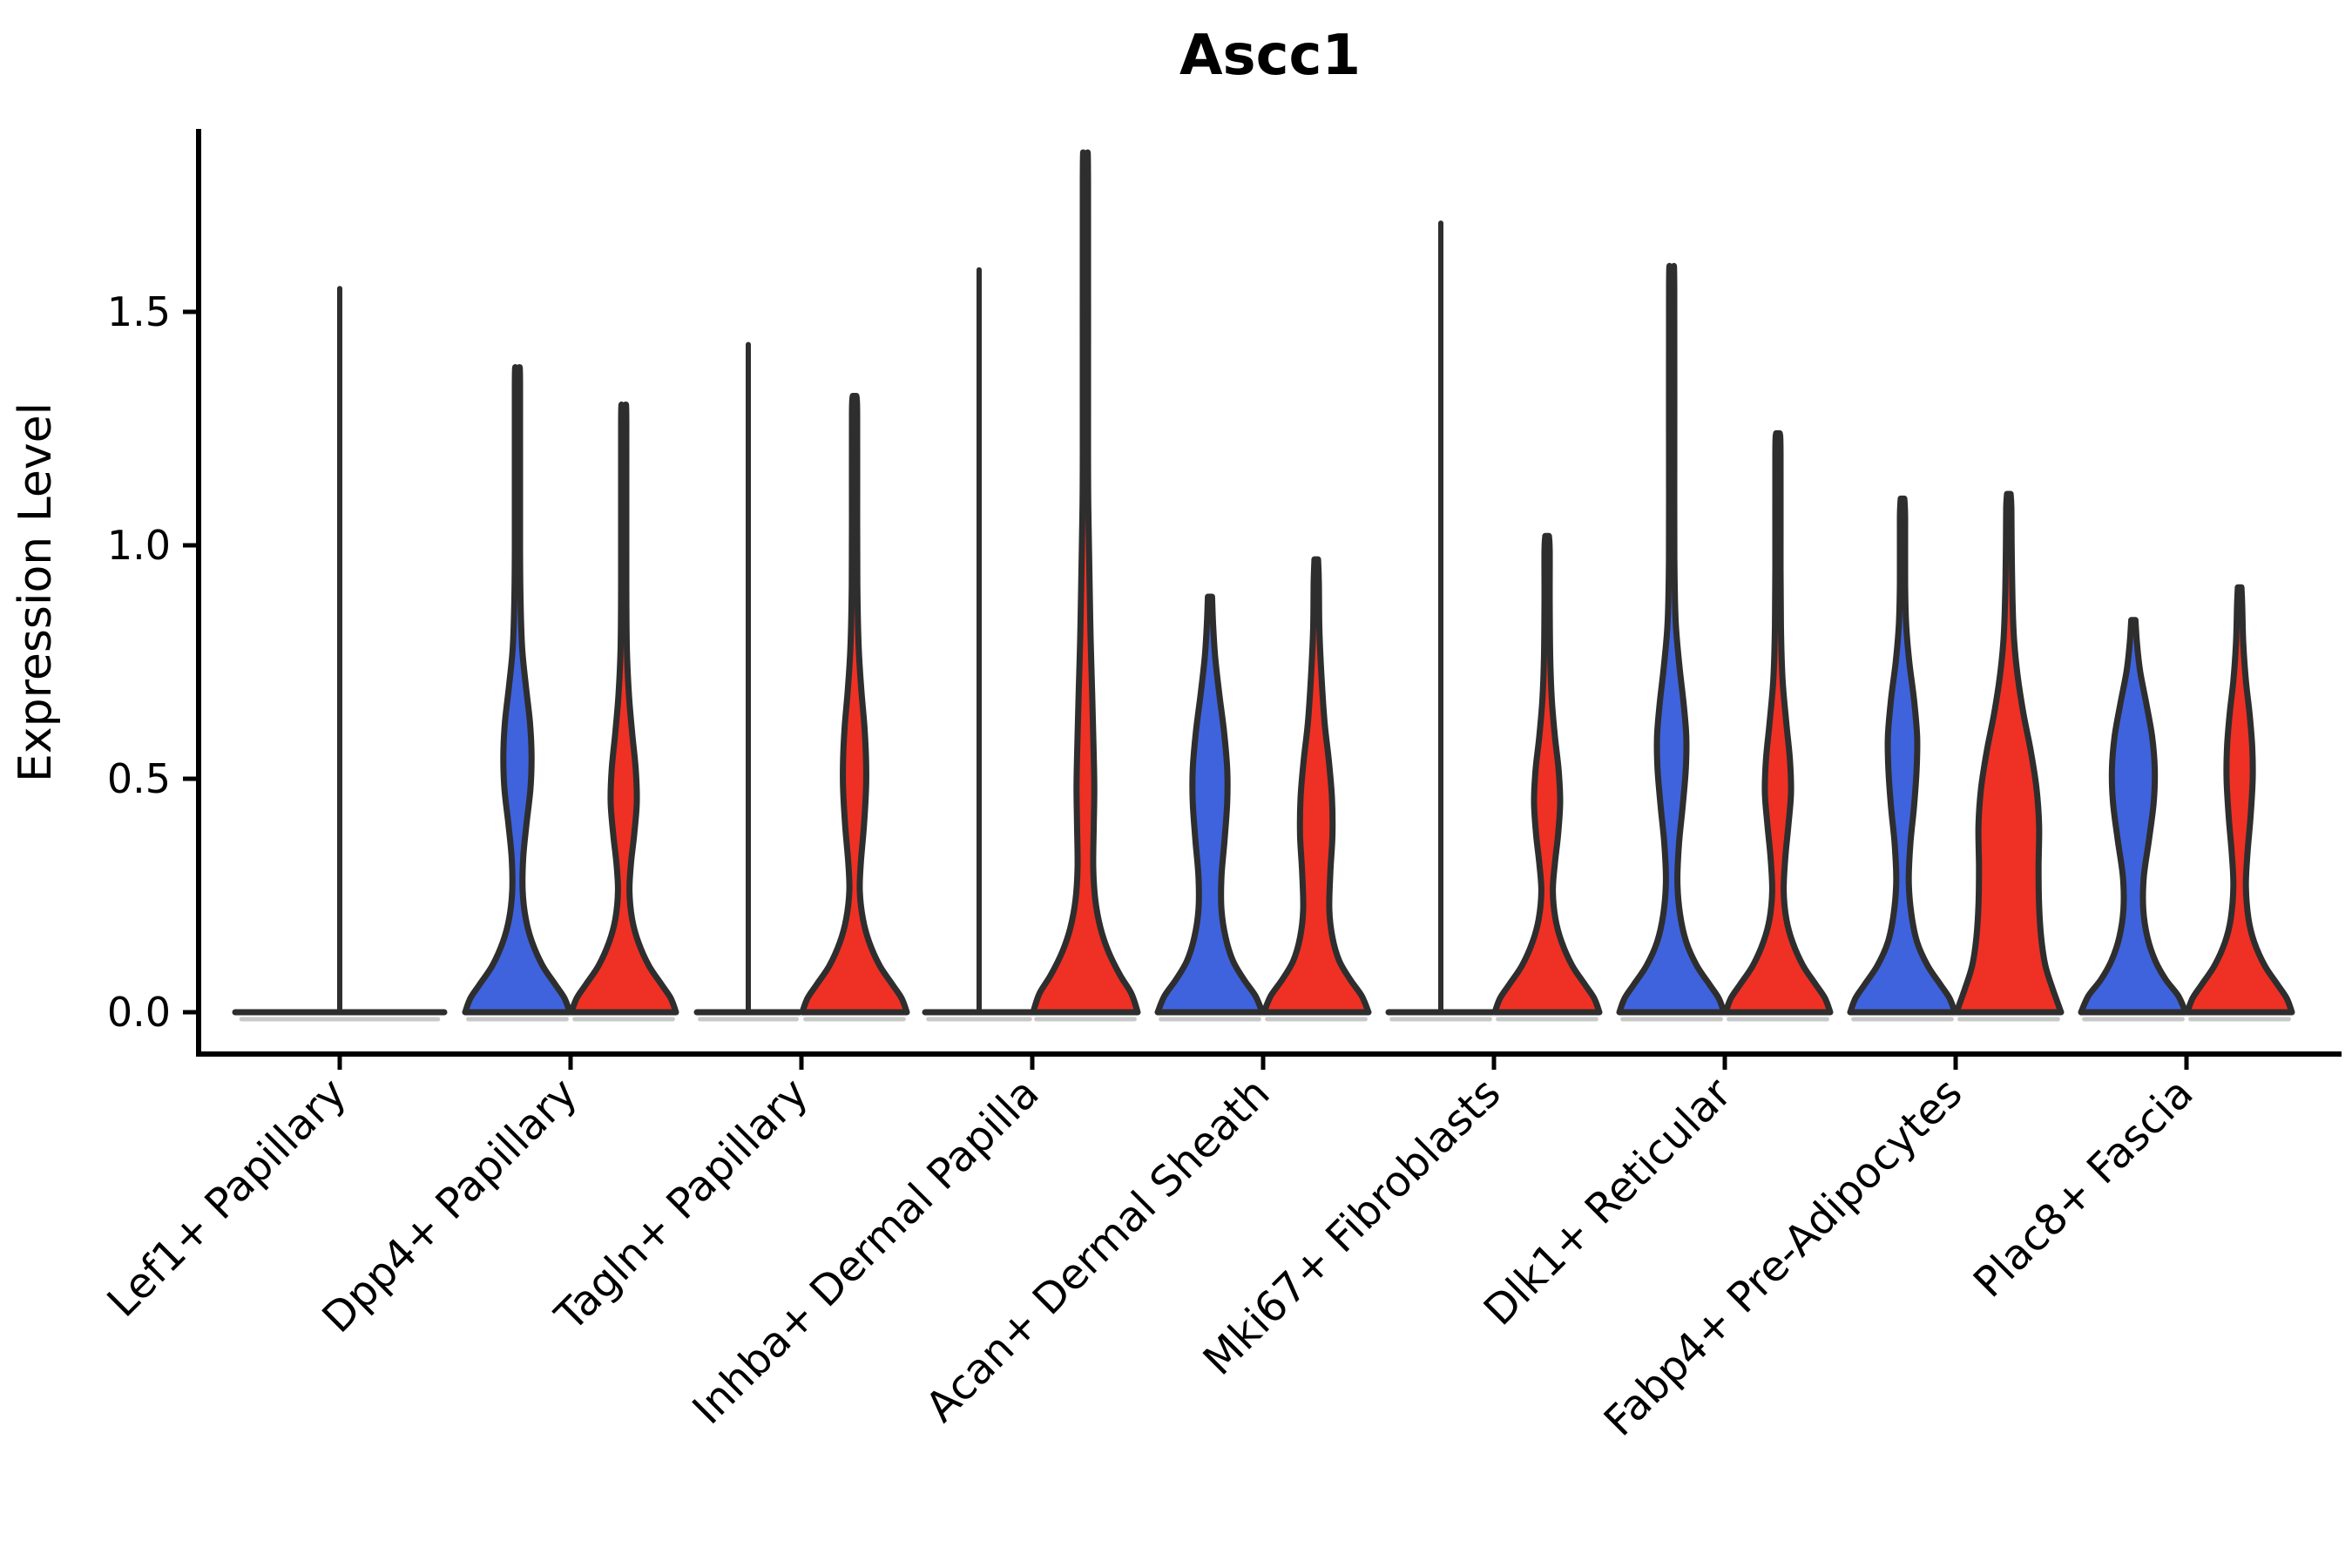 Image resolution: width=2352 pixels, height=1568 pixels. What do you see at coordinates (450, 1205) in the screenshot?
I see `x-tick-label: Dpp4+ Papillary` at bounding box center [450, 1205].